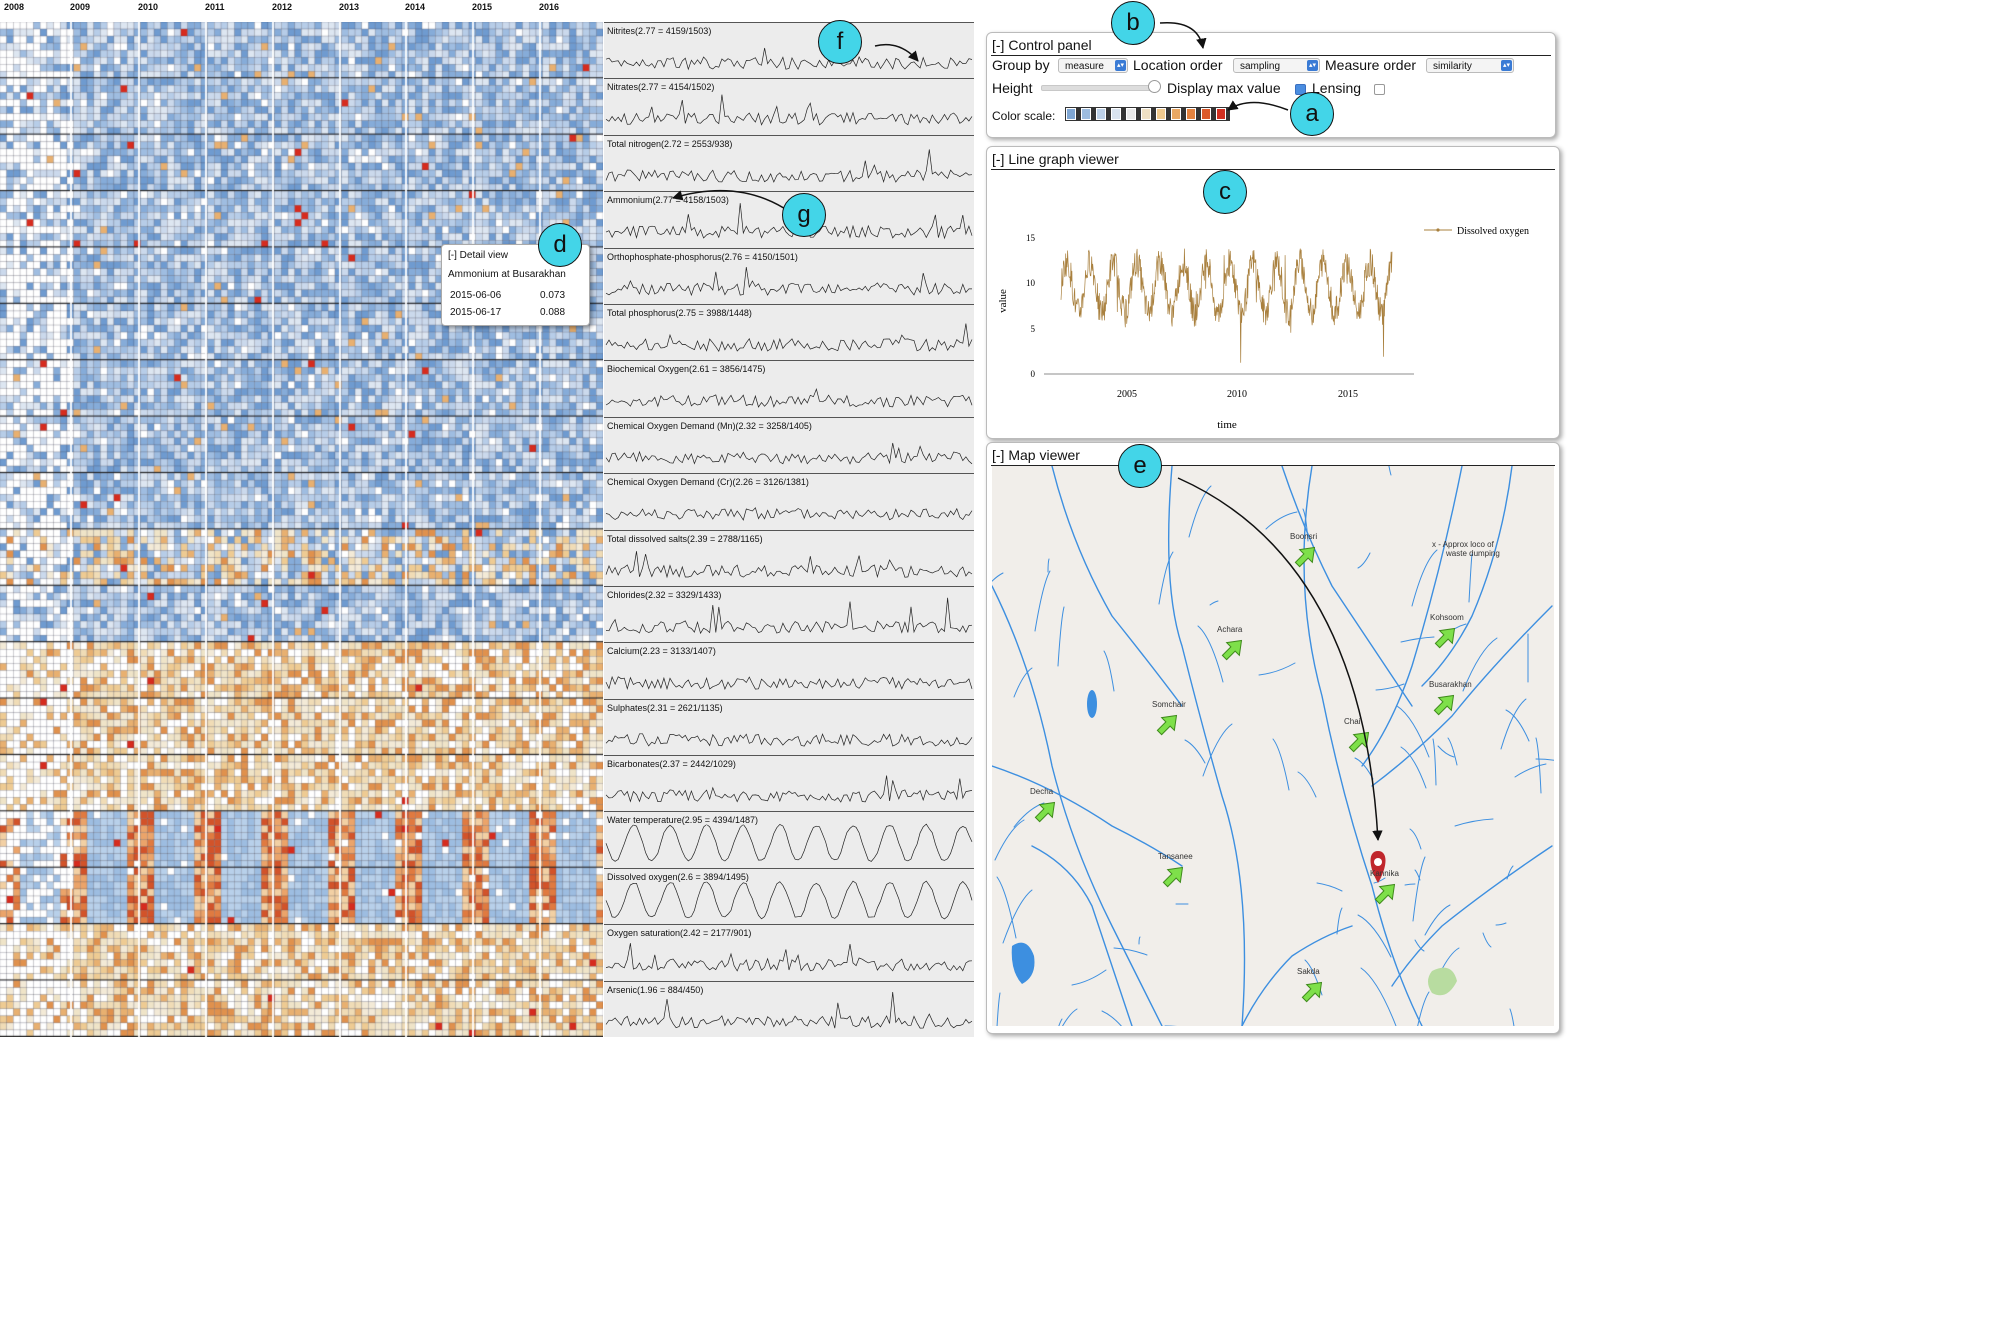  I want to click on sparkline-row: Total phosphorus(2.75 = 3988/1448), so click(789, 332).